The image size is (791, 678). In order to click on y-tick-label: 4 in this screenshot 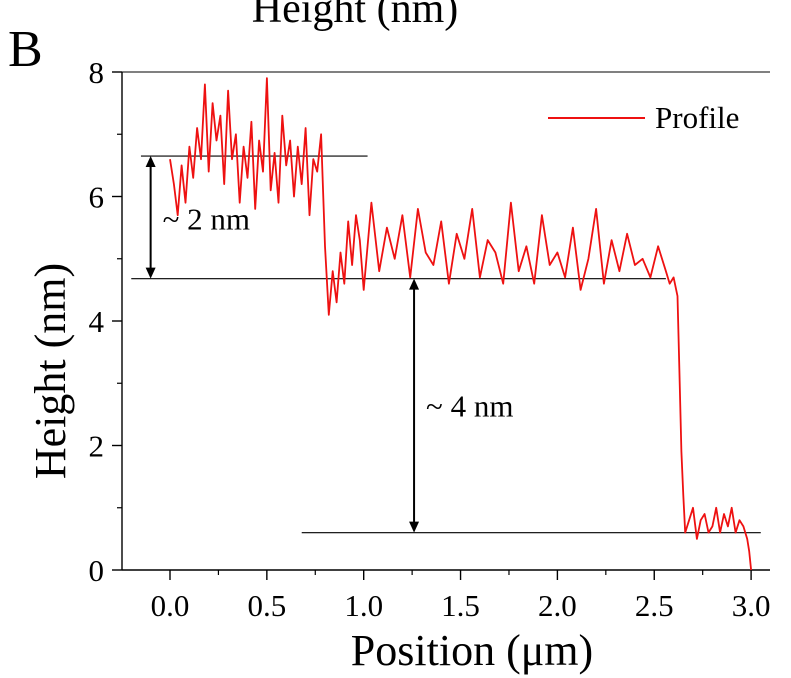, I will do `click(97, 321)`.